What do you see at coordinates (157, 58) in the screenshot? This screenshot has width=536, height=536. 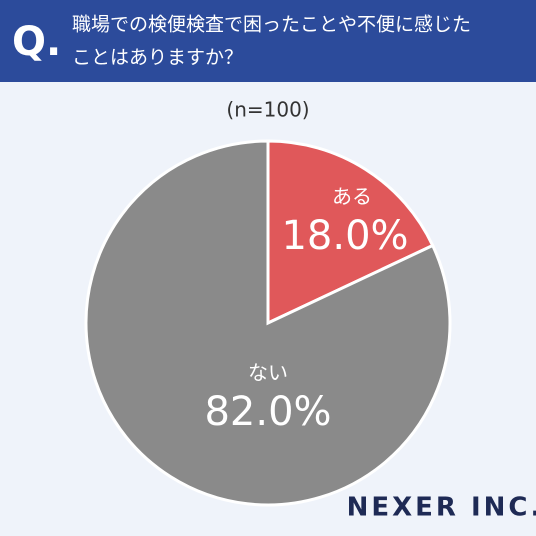 I see `chart-title: ことはありますか？` at bounding box center [157, 58].